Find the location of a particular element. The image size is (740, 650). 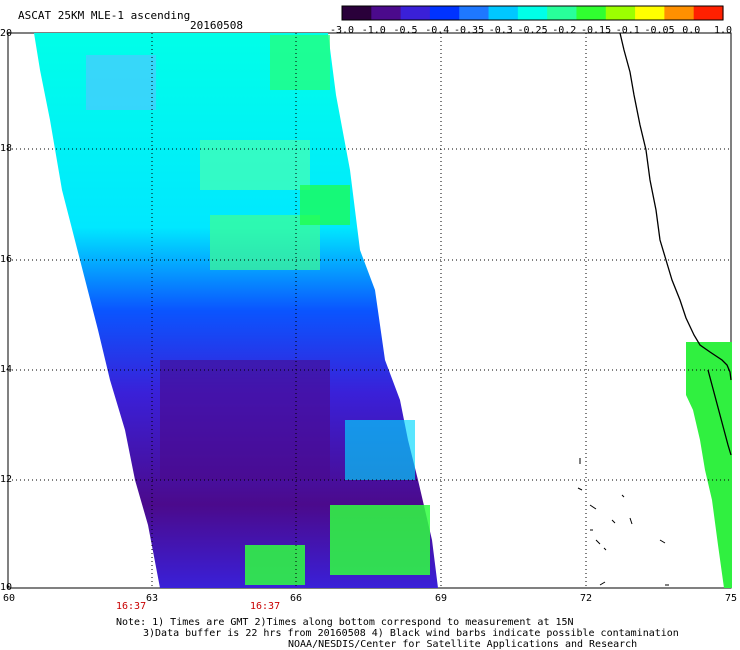

y-label-10: 10 is located at coordinates (6, 587).